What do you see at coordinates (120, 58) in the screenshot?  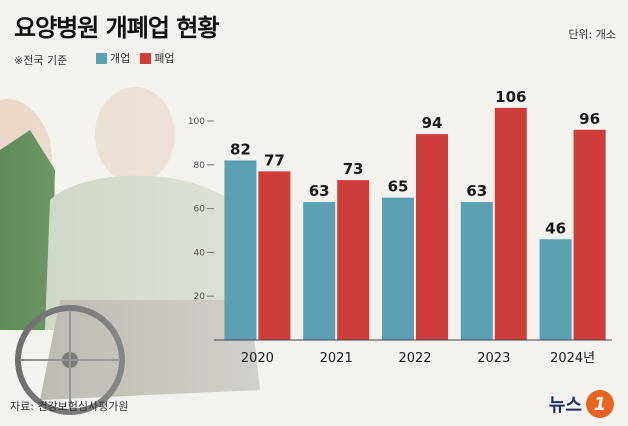 I see `legend-label-open: 개업` at bounding box center [120, 58].